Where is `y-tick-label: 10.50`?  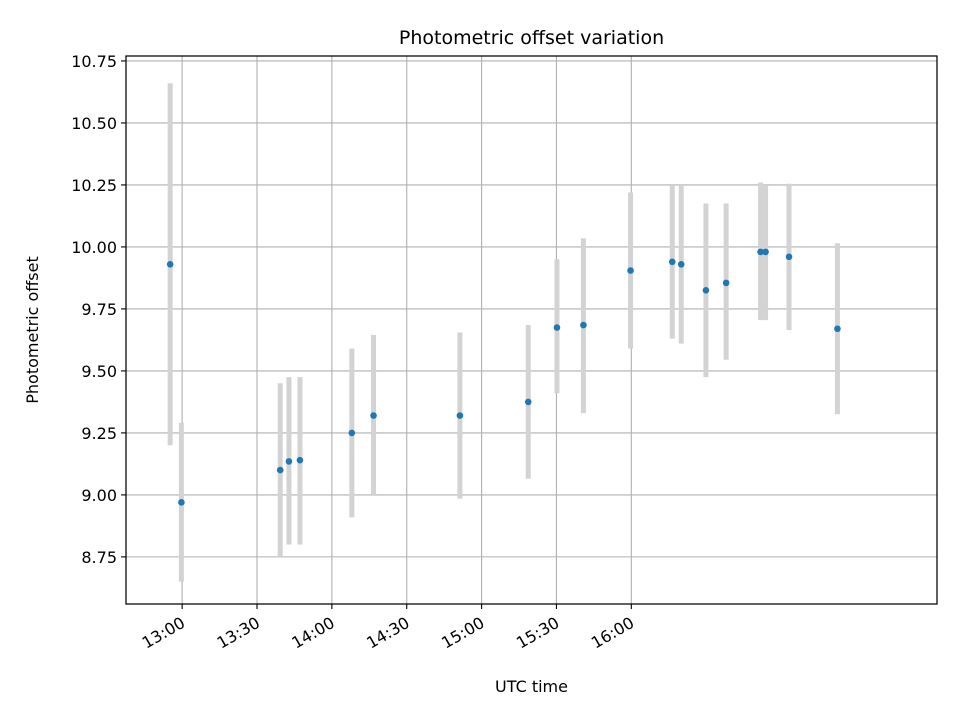
y-tick-label: 10.50 is located at coordinates (94, 123).